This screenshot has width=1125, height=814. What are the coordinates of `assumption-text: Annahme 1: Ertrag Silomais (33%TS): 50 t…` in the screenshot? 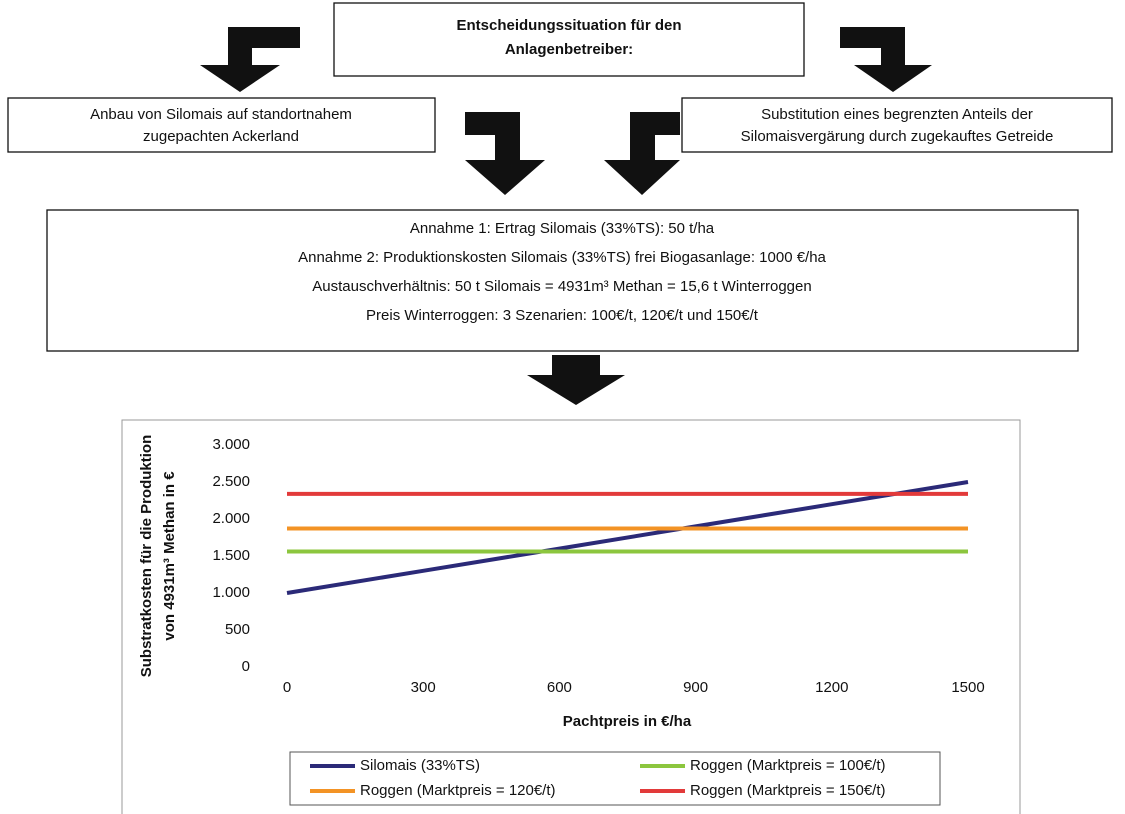 It's located at (562, 228).